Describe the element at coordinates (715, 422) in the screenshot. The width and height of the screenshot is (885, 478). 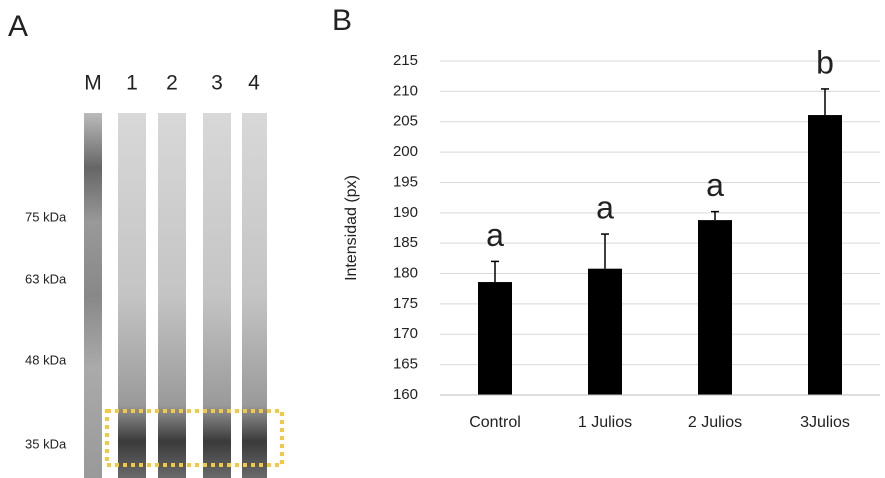
I see `x-tick-label: 2 Julios` at that location.